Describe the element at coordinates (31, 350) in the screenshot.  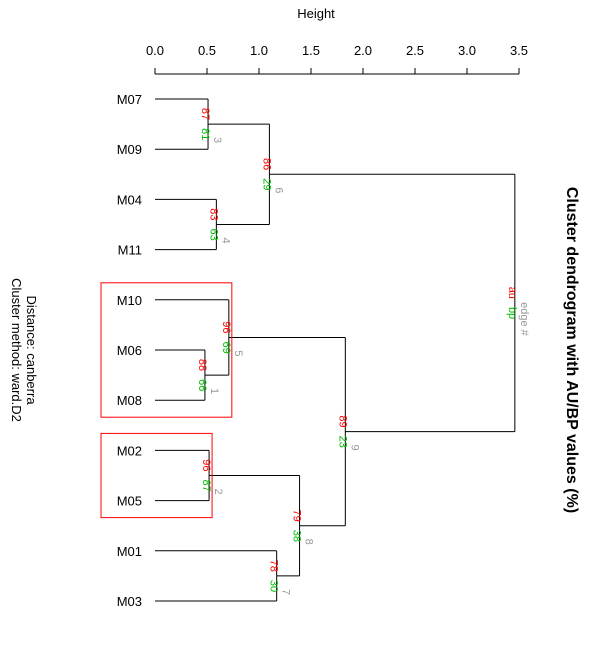
I see `distance-text: Distance: canberra` at that location.